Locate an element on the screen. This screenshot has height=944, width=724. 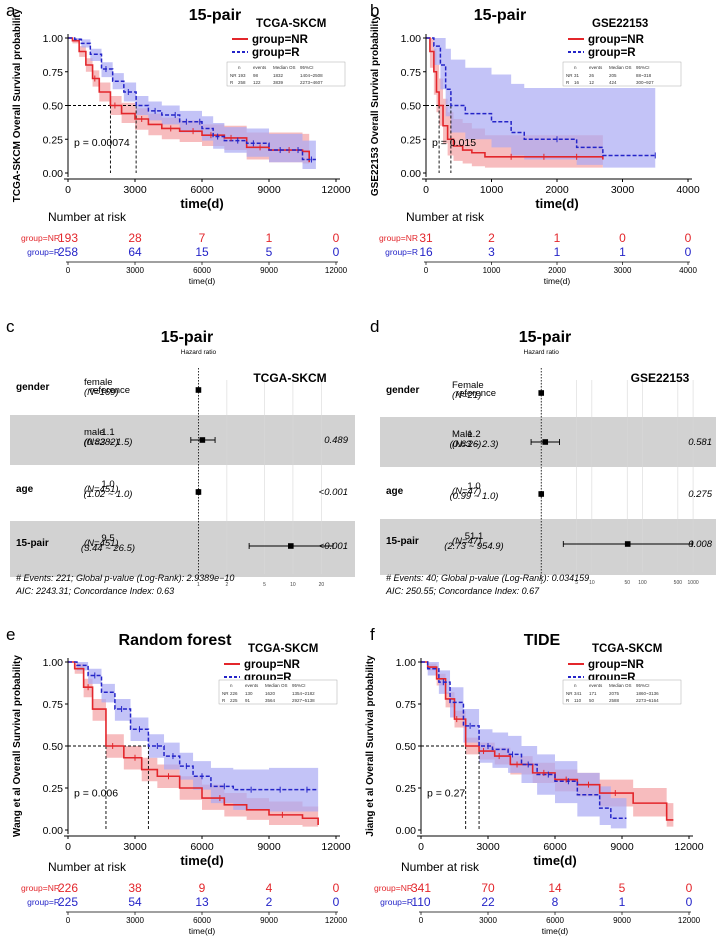
risk-count-r: 64 is located at coordinates (135, 252).